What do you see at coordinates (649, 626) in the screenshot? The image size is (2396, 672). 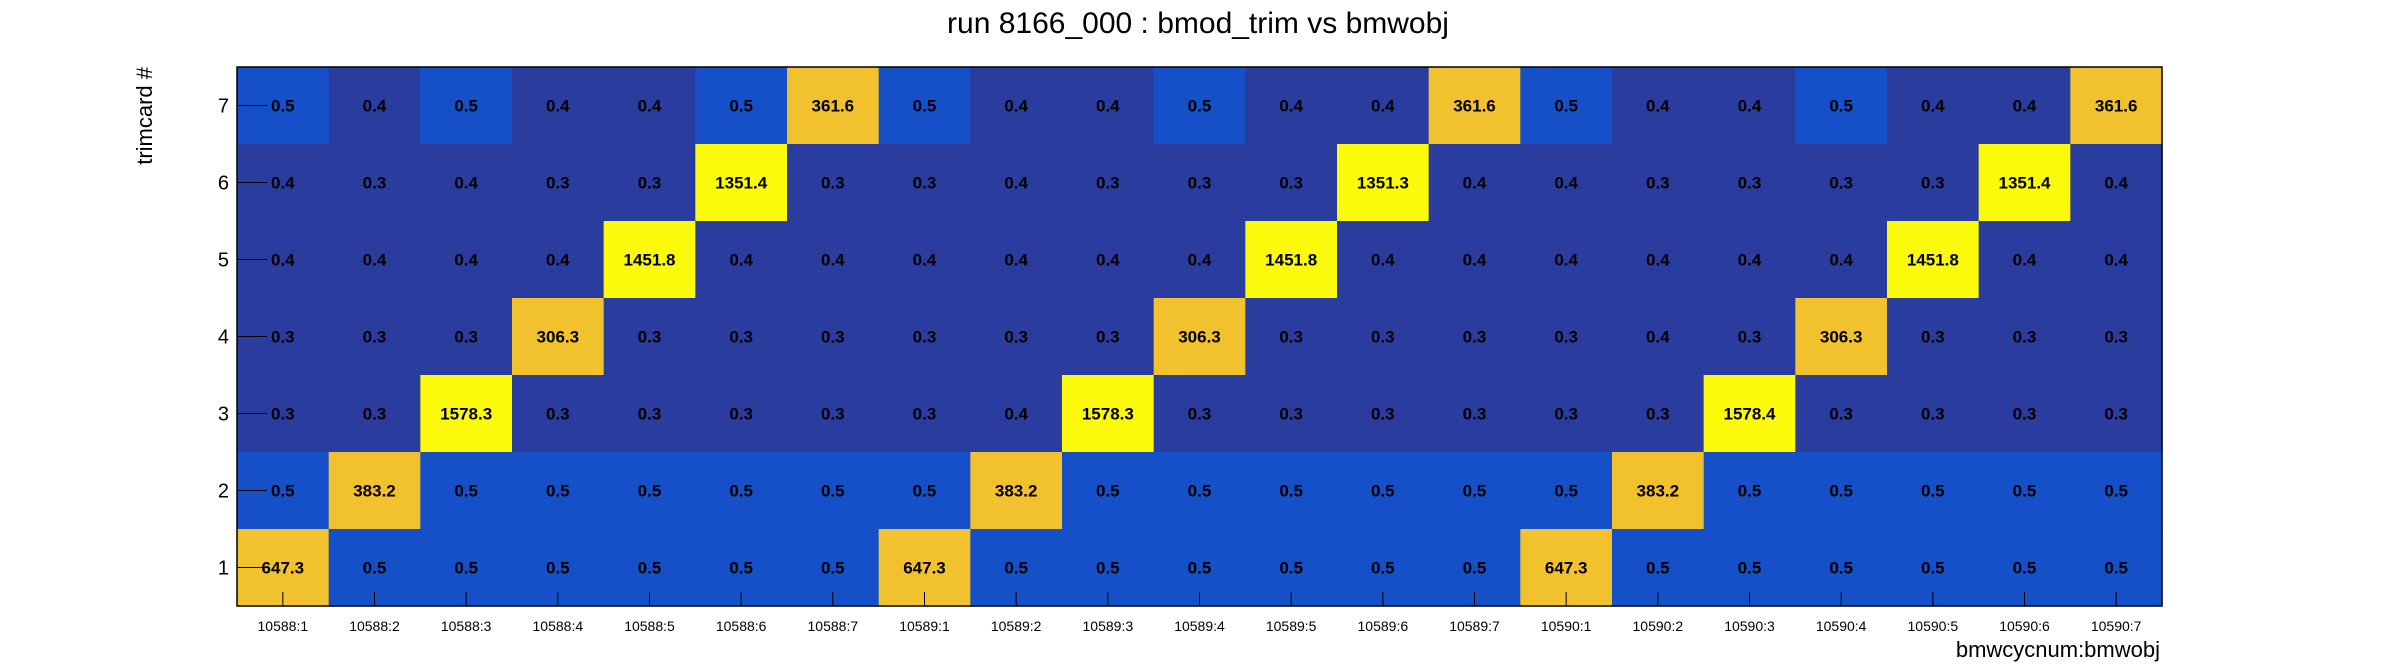 I see `x-tick-label: 10588:5` at bounding box center [649, 626].